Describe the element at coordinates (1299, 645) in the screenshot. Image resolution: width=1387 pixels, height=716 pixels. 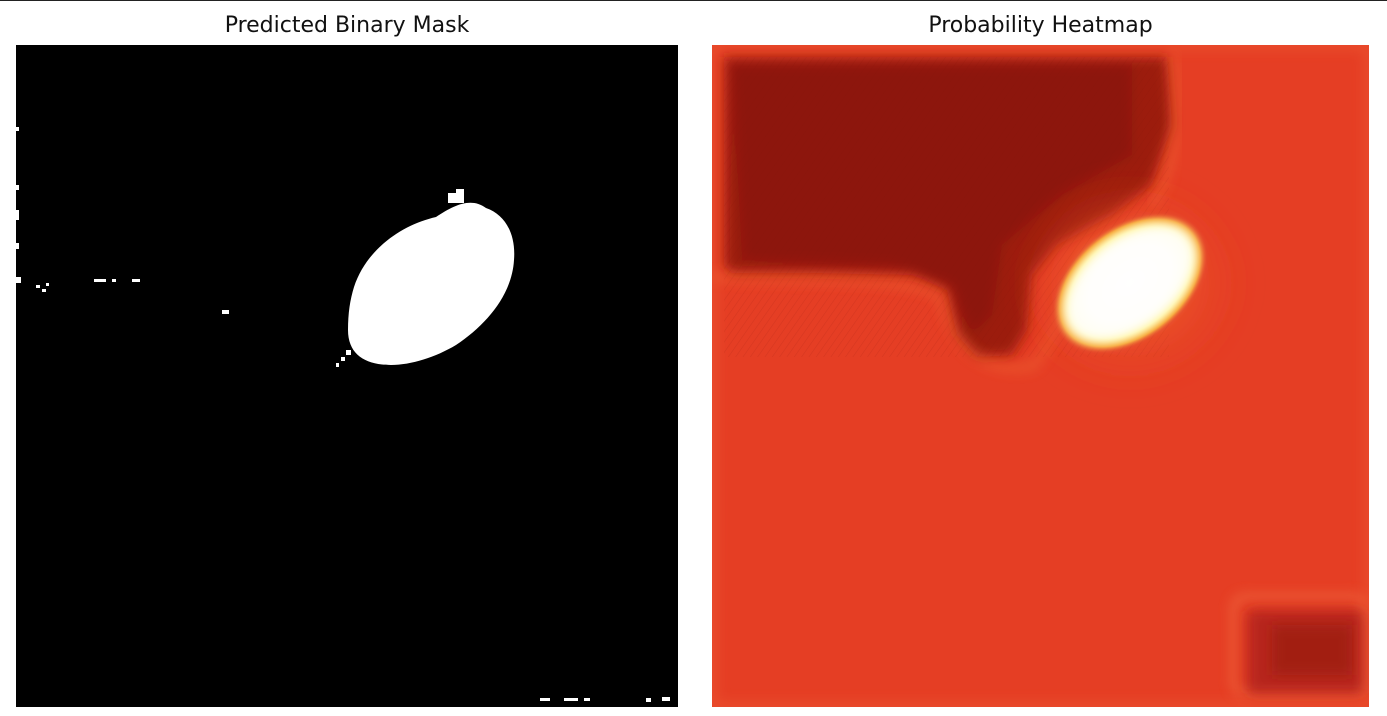
I see `dark-box-bottom-right` at that location.